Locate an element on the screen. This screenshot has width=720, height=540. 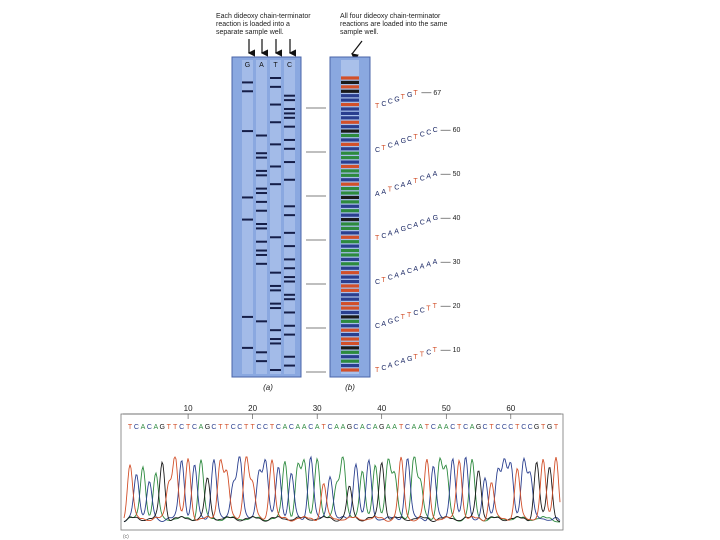
chromatogram-base: G is located at coordinates (207, 427).